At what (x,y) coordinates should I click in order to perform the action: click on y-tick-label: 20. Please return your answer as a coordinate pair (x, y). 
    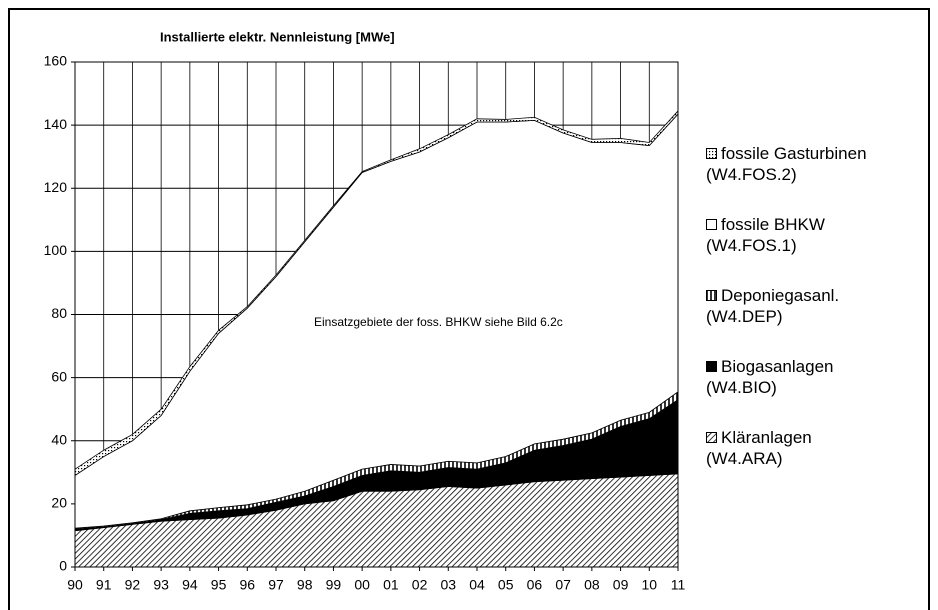
    Looking at the image, I should click on (59, 503).